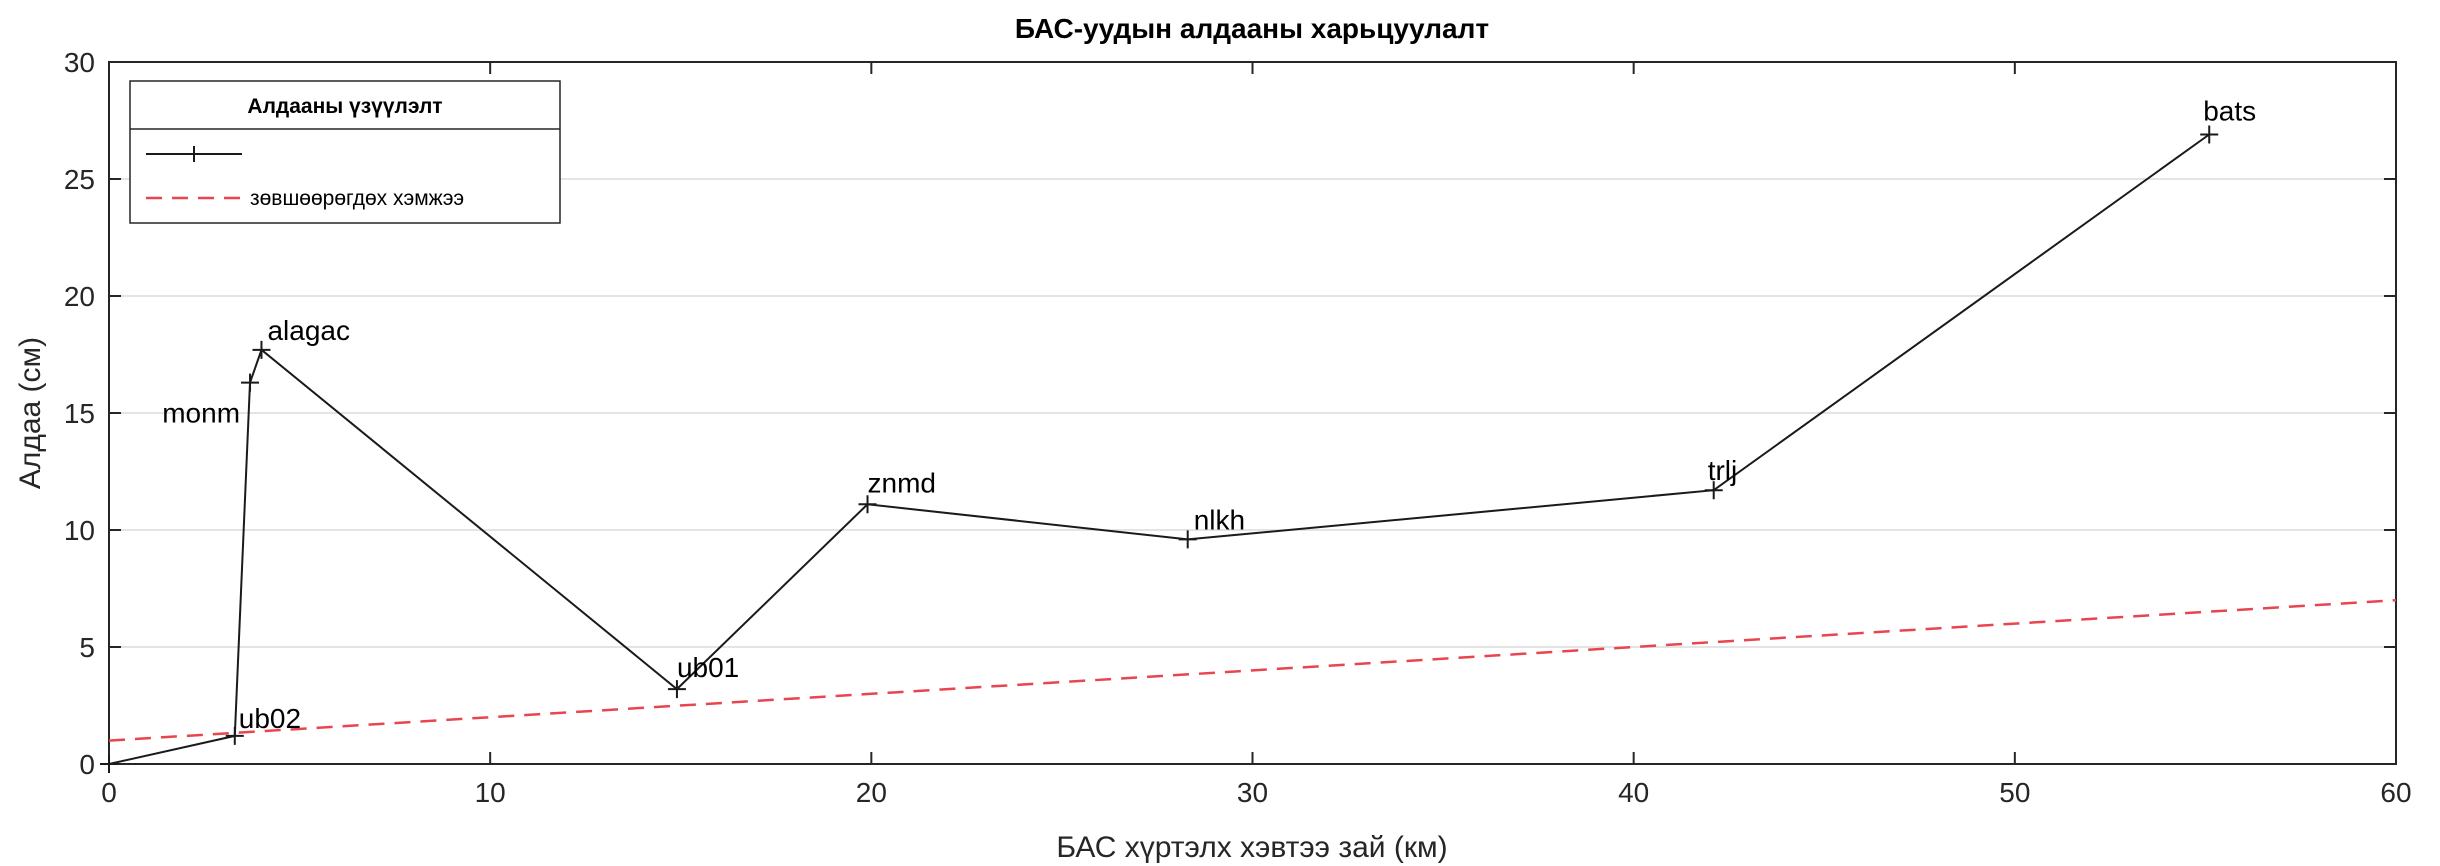 The image size is (2440, 866). I want to click on x-tick-label: 50, so click(2014, 792).